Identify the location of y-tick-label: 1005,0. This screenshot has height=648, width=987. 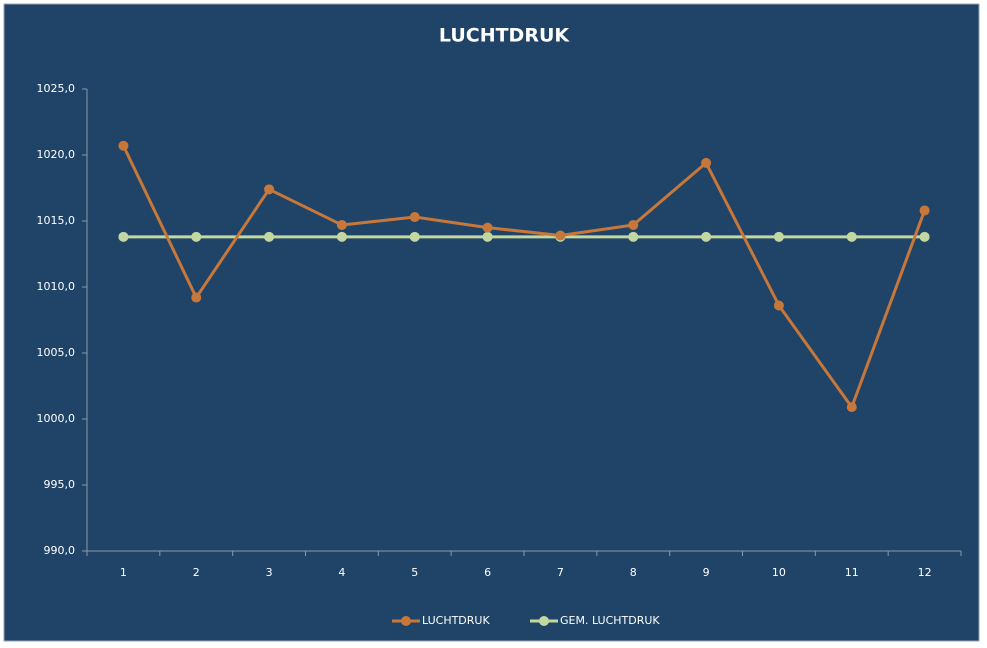
(56, 352).